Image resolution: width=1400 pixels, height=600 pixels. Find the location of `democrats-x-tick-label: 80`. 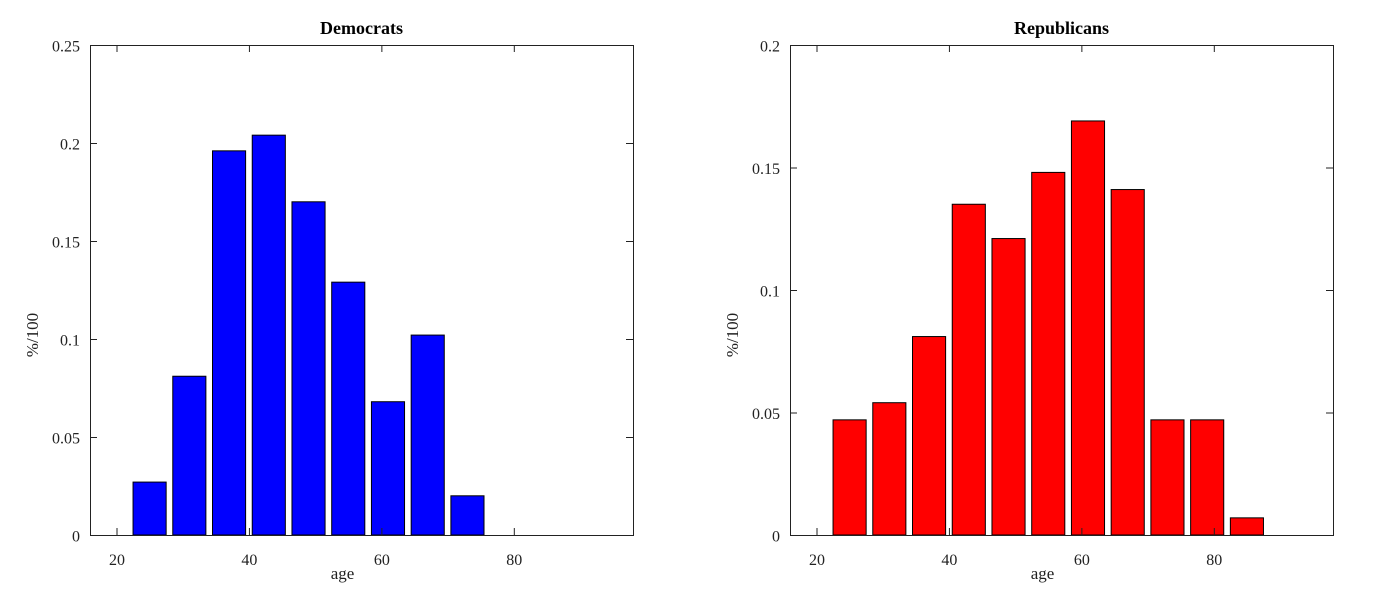

democrats-x-tick-label: 80 is located at coordinates (514, 560).